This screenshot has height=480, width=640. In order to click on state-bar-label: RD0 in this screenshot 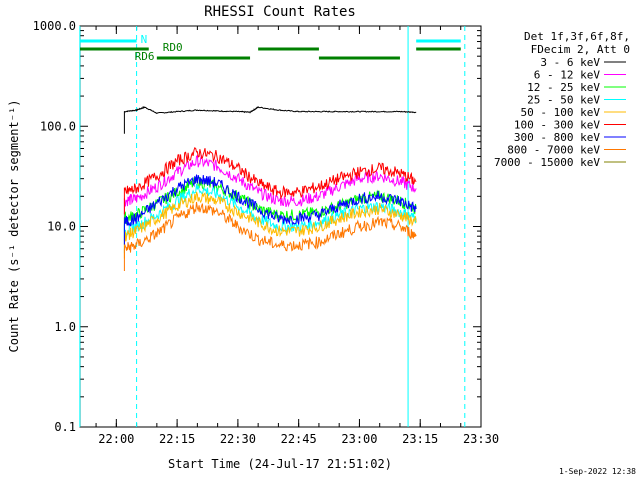, I will do `click(173, 47)`.